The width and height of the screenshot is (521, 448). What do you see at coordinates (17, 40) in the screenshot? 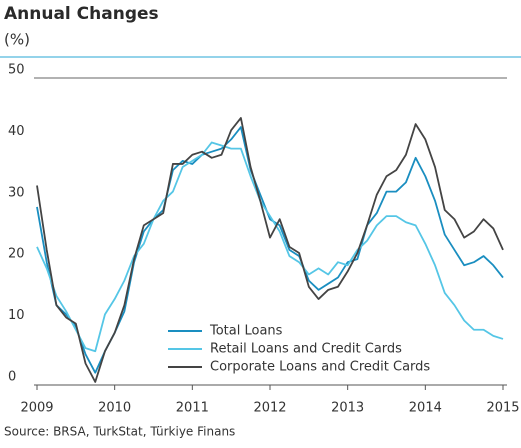
I see `chart-subtitle: (%)` at bounding box center [17, 40].